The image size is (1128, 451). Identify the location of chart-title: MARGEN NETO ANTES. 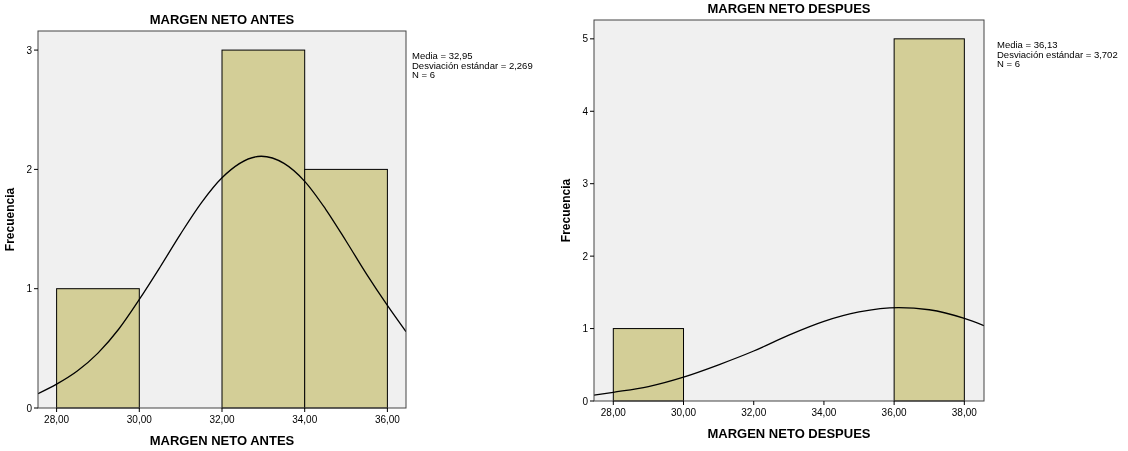
(222, 19).